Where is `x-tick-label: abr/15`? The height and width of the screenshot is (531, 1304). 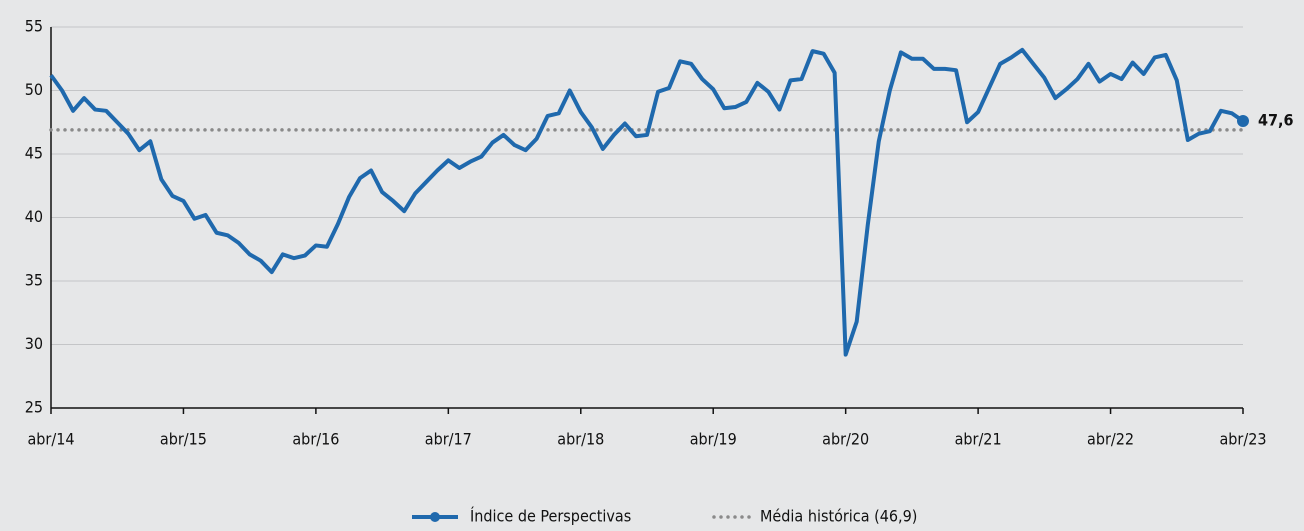
x-tick-label: abr/15 is located at coordinates (183, 439).